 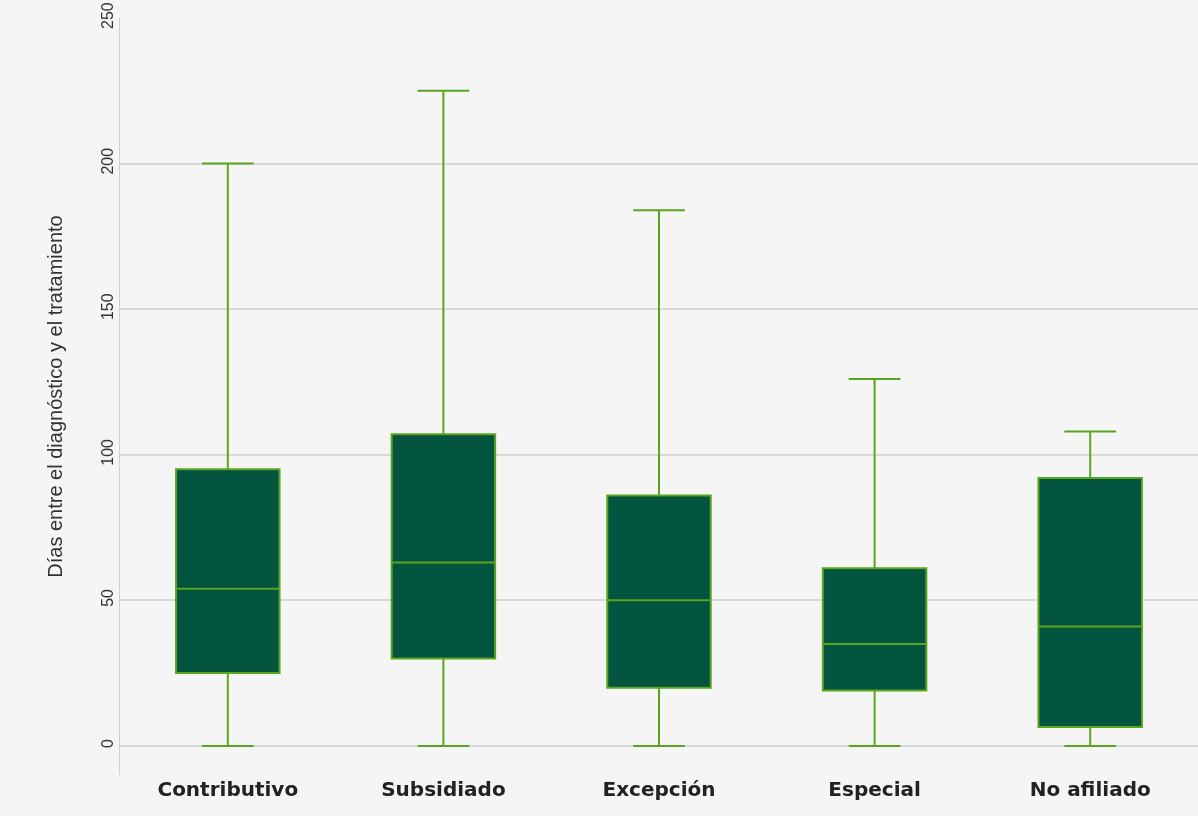 I want to click on y-tick-label: 200, so click(x=107, y=161).